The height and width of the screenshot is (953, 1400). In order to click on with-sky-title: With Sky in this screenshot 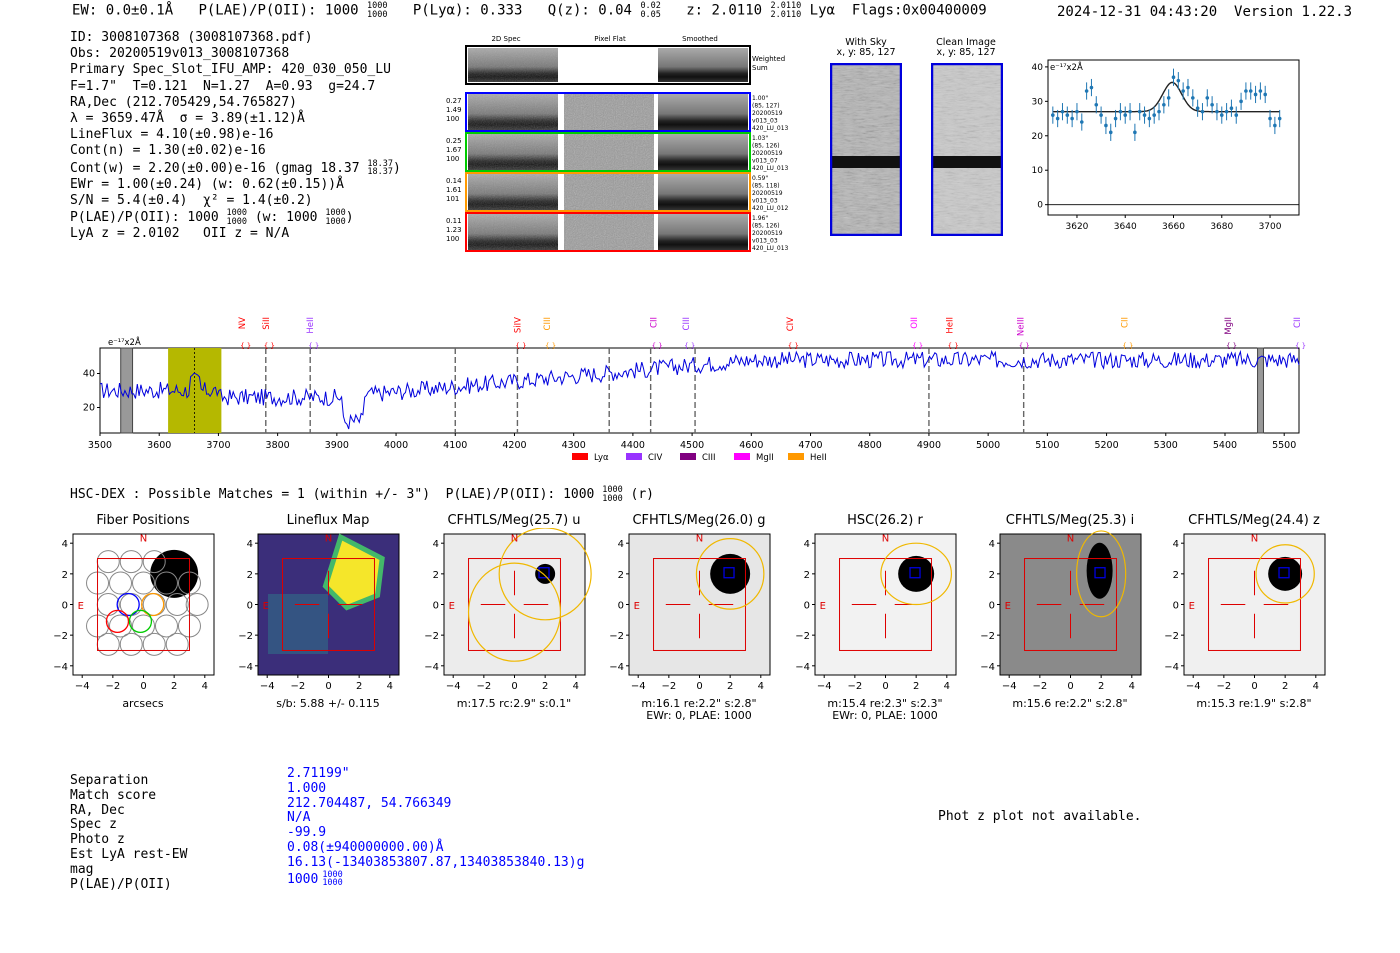, I will do `click(866, 42)`.